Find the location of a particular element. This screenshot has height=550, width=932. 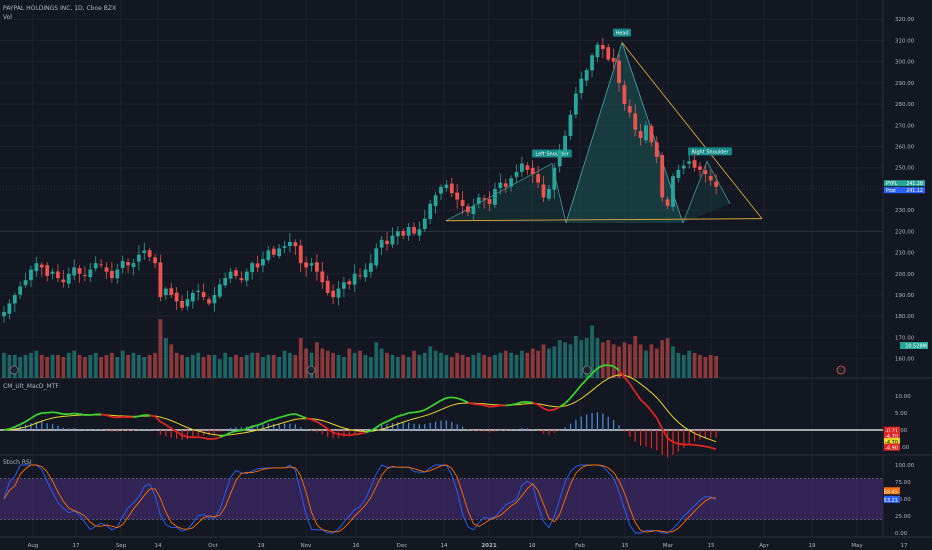

macd-value-text: -4.70 is located at coordinates (891, 437).